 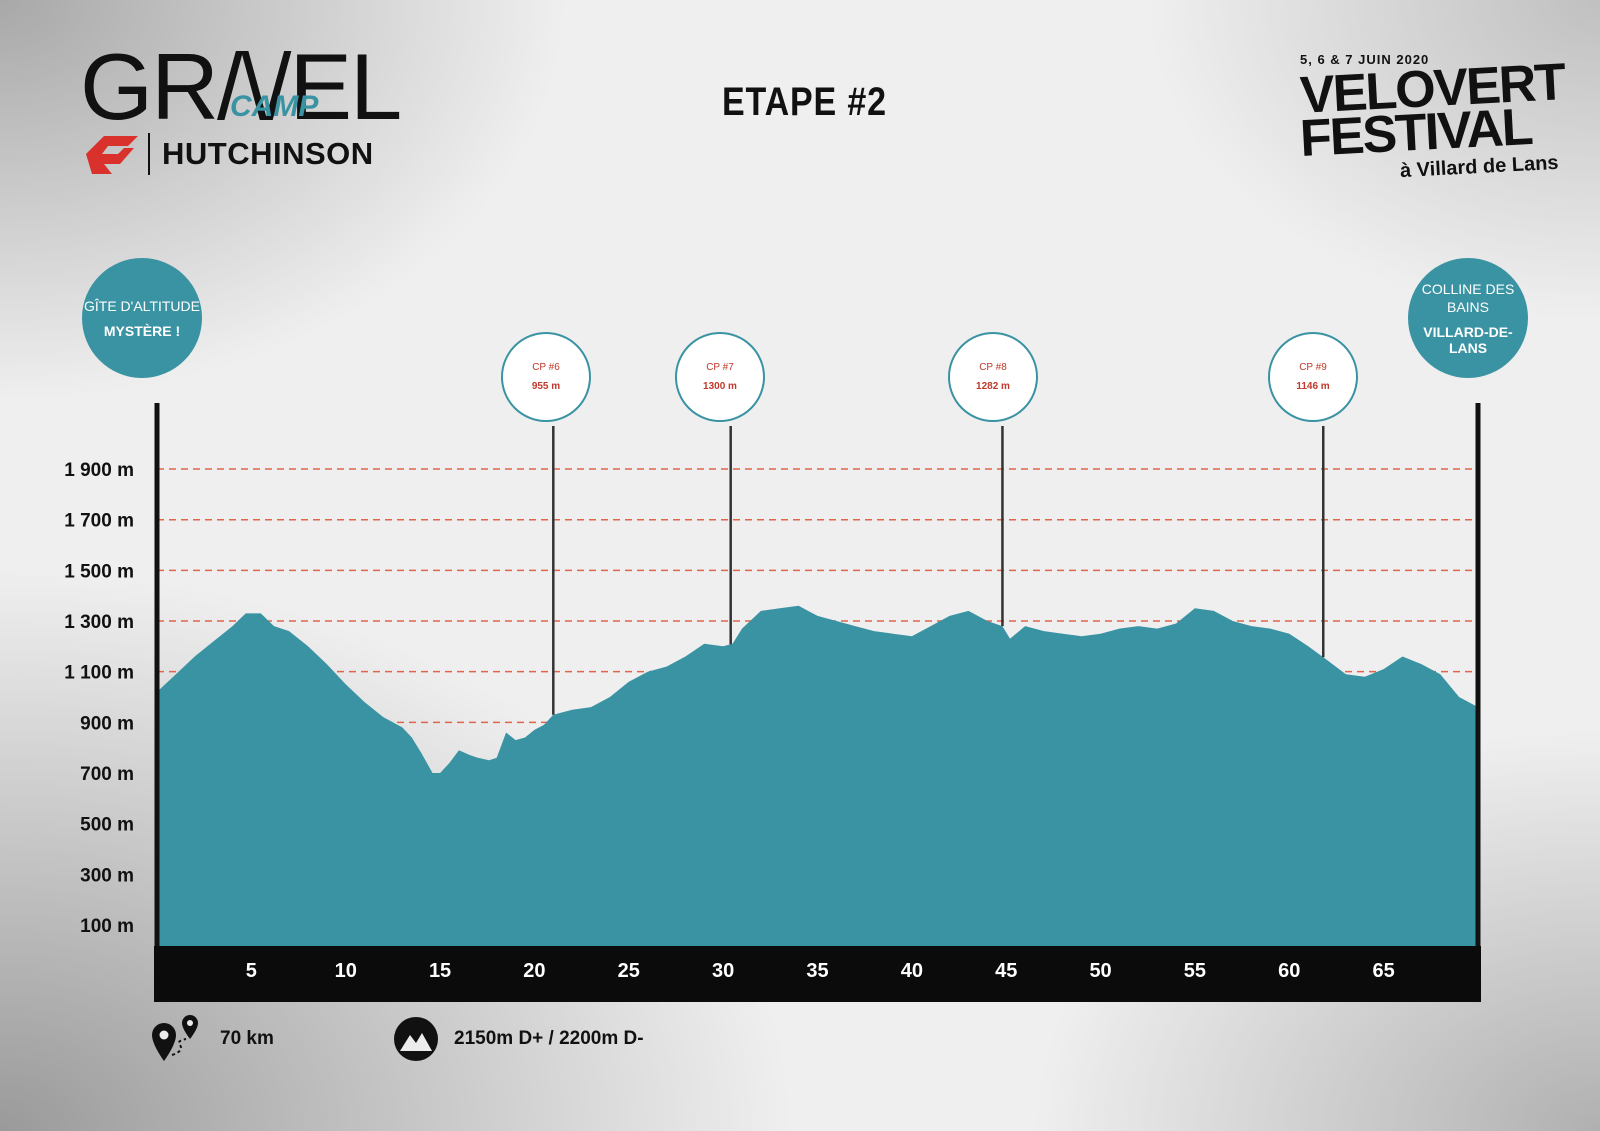 I want to click on gravel-logo-word: GR/\/EL, so click(x=241, y=86).